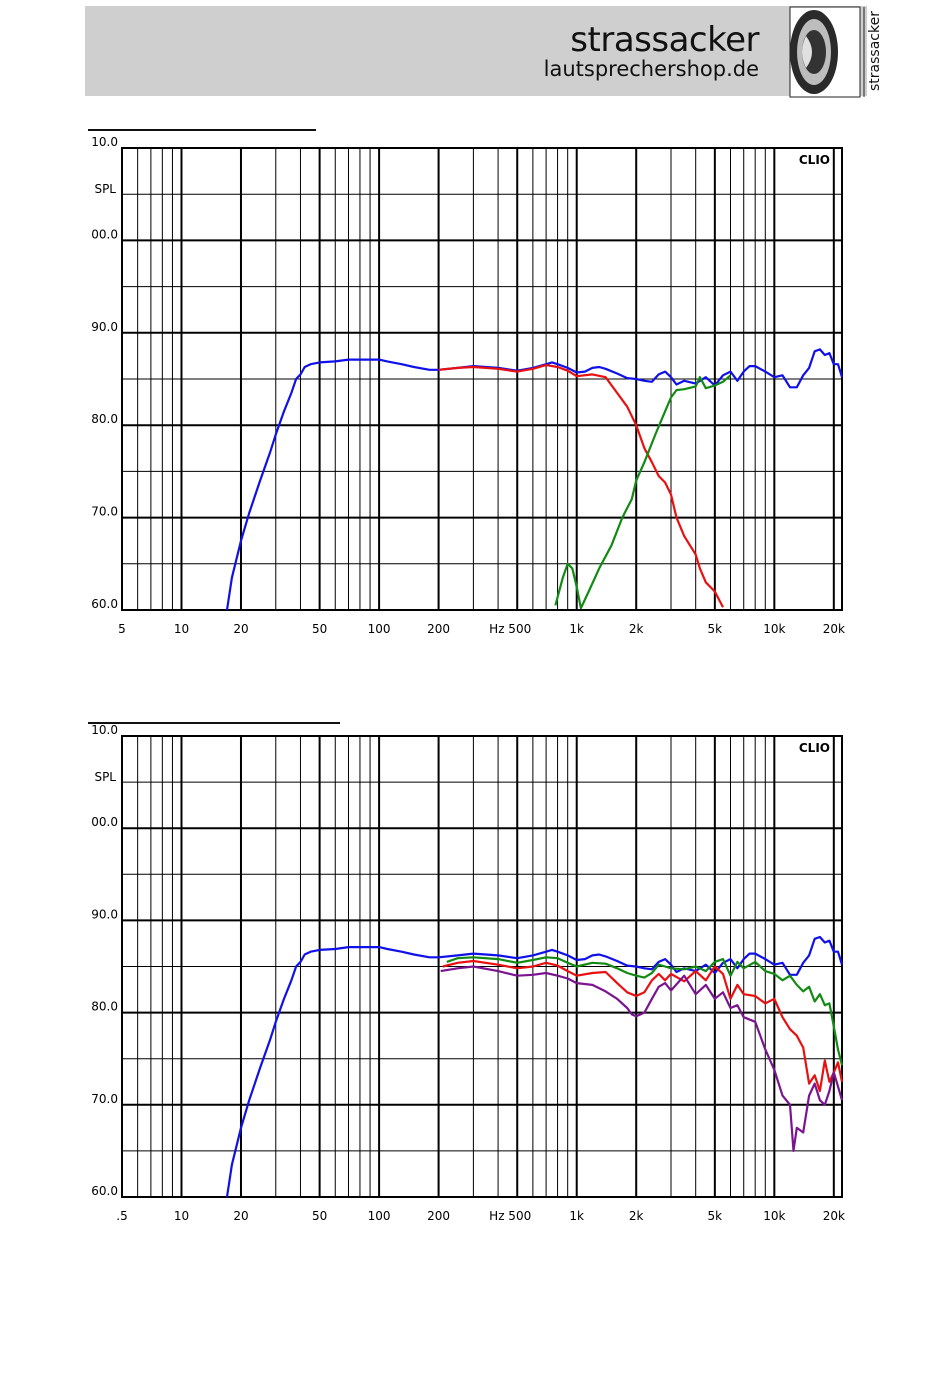 This screenshot has width=950, height=1379. What do you see at coordinates (476, 51) in the screenshot?
I see `header-banner: strassacker lautsprechershop.de` at bounding box center [476, 51].